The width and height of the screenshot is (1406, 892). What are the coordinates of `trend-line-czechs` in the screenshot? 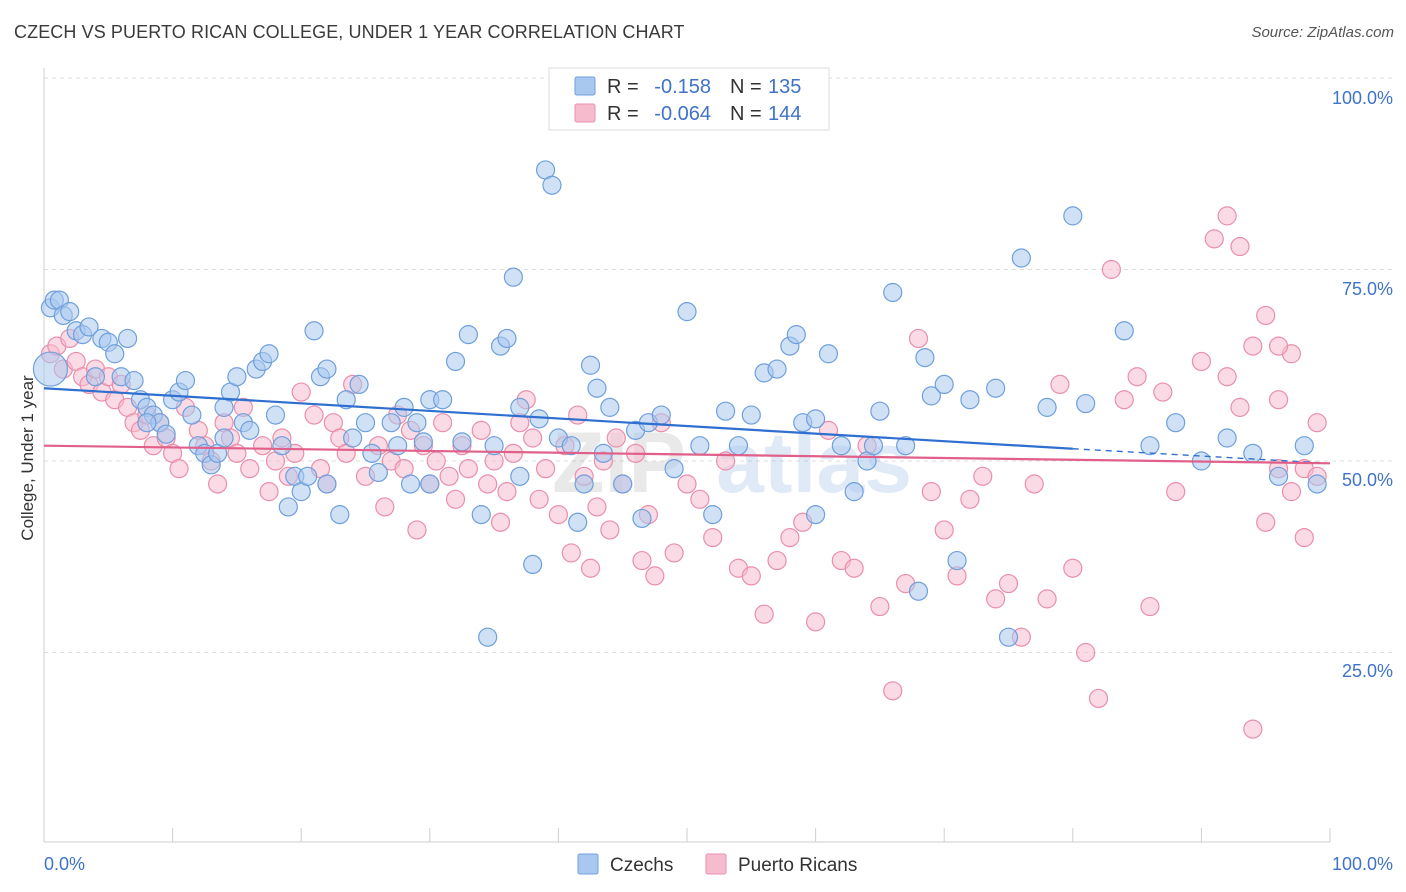 It's located at (558, 418).